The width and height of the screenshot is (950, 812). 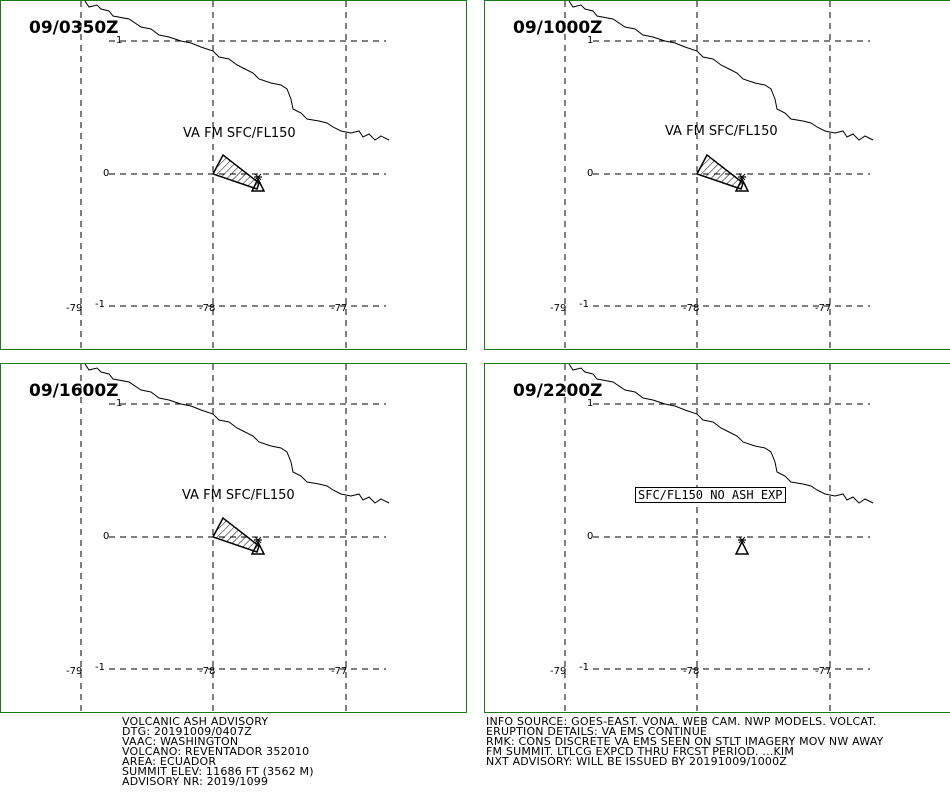 What do you see at coordinates (597, 731) in the screenshot?
I see `info-line: ERUPTION DETAILS: VA EMS CONTINUE` at bounding box center [597, 731].